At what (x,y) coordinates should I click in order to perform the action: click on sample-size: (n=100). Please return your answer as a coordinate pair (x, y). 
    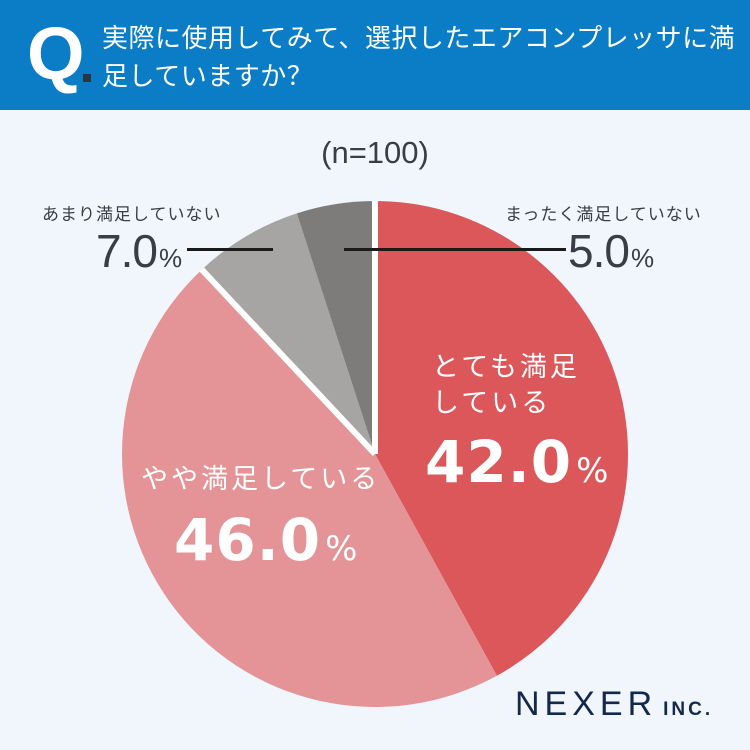
    Looking at the image, I should click on (375, 152).